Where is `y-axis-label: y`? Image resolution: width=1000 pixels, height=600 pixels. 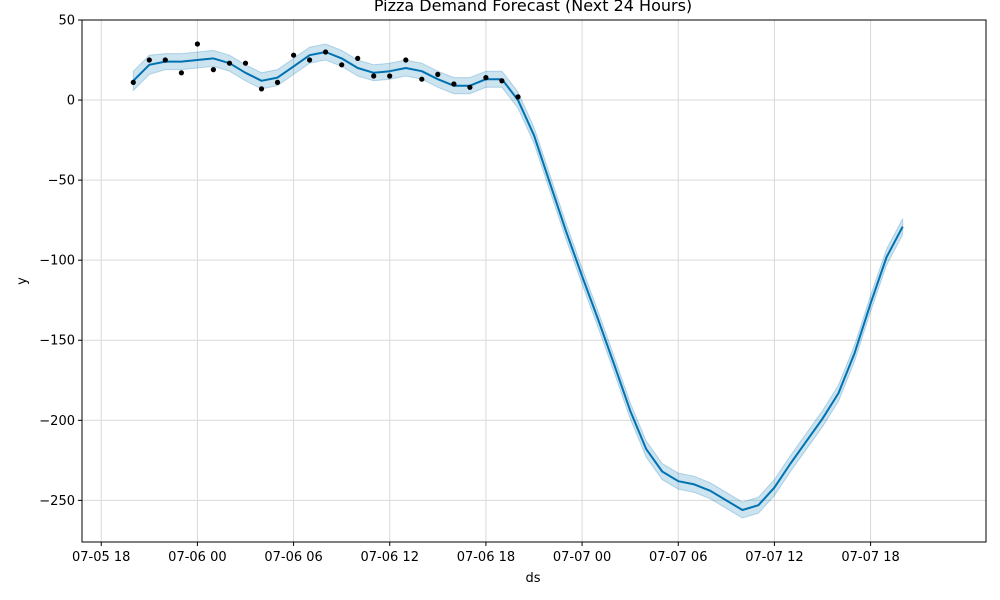 y-axis-label: y is located at coordinates (22, 281).